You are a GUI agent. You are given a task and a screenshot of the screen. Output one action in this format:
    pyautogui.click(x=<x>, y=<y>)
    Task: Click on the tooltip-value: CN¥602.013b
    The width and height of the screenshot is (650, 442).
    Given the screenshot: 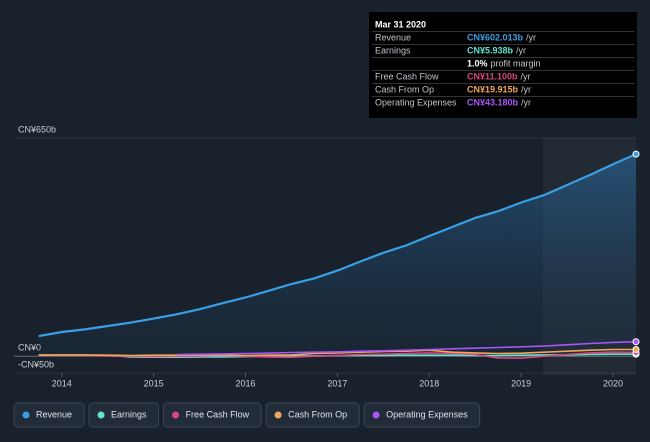 What is the action you would take?
    pyautogui.click(x=495, y=37)
    